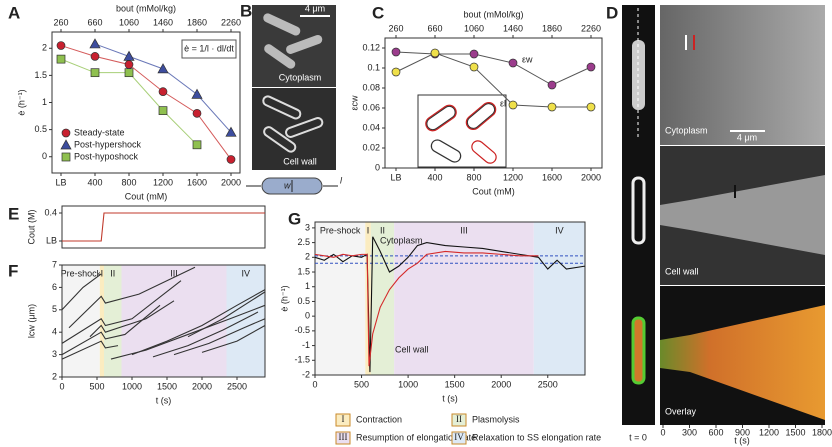  What do you see at coordinates (31, 226) in the screenshot?
I see `y-axis-title: Cout (M)` at bounding box center [31, 226].